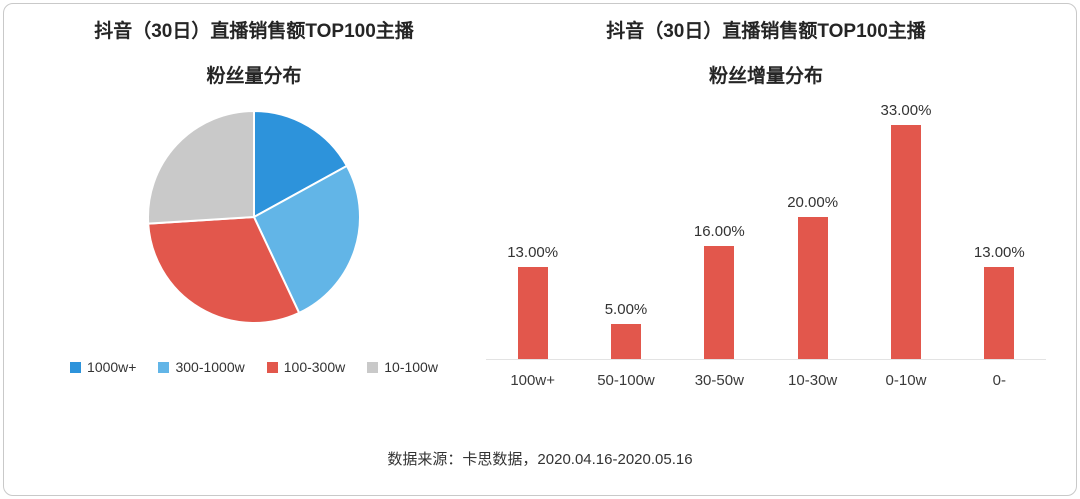 Image resolution: width=1080 pixels, height=499 pixels. I want to click on legend-item-100-300w: 100-300w, so click(306, 367).